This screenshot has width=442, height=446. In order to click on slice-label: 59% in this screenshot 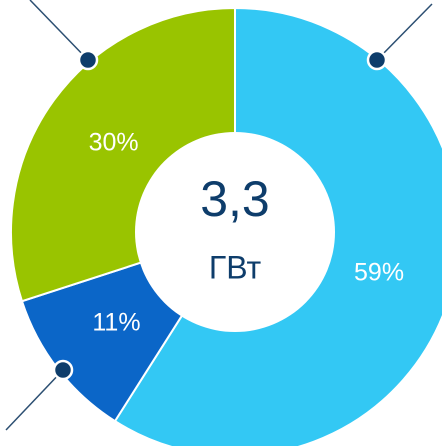, I will do `click(379, 272)`.